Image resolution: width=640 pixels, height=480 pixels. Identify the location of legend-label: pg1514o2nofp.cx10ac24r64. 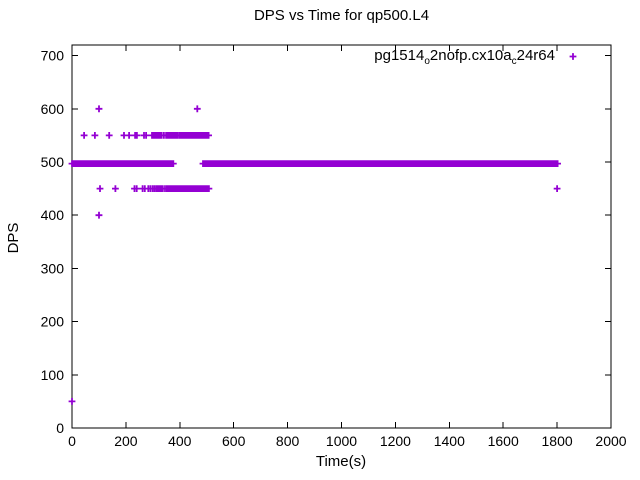
(464, 57).